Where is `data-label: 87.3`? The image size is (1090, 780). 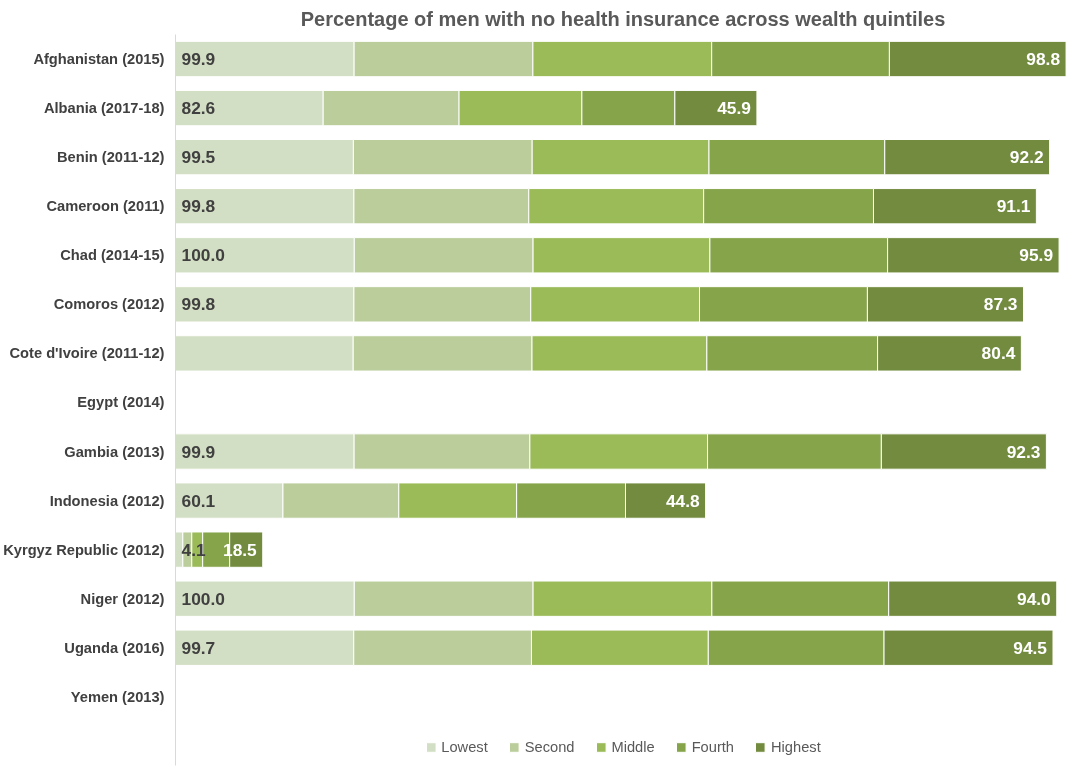
data-label: 87.3 is located at coordinates (1000, 304).